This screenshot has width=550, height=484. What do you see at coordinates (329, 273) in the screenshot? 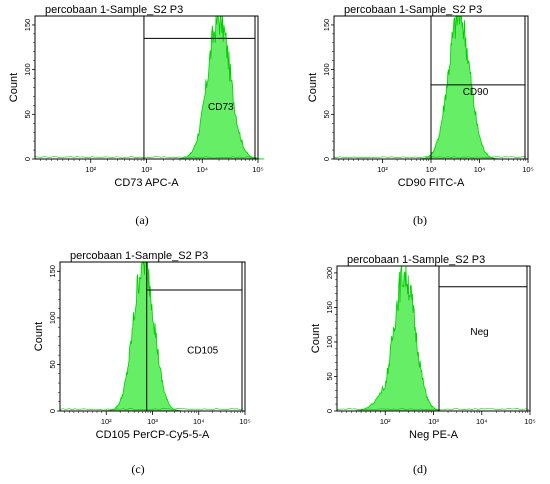
I see `y-tick-label: 200` at bounding box center [329, 273].